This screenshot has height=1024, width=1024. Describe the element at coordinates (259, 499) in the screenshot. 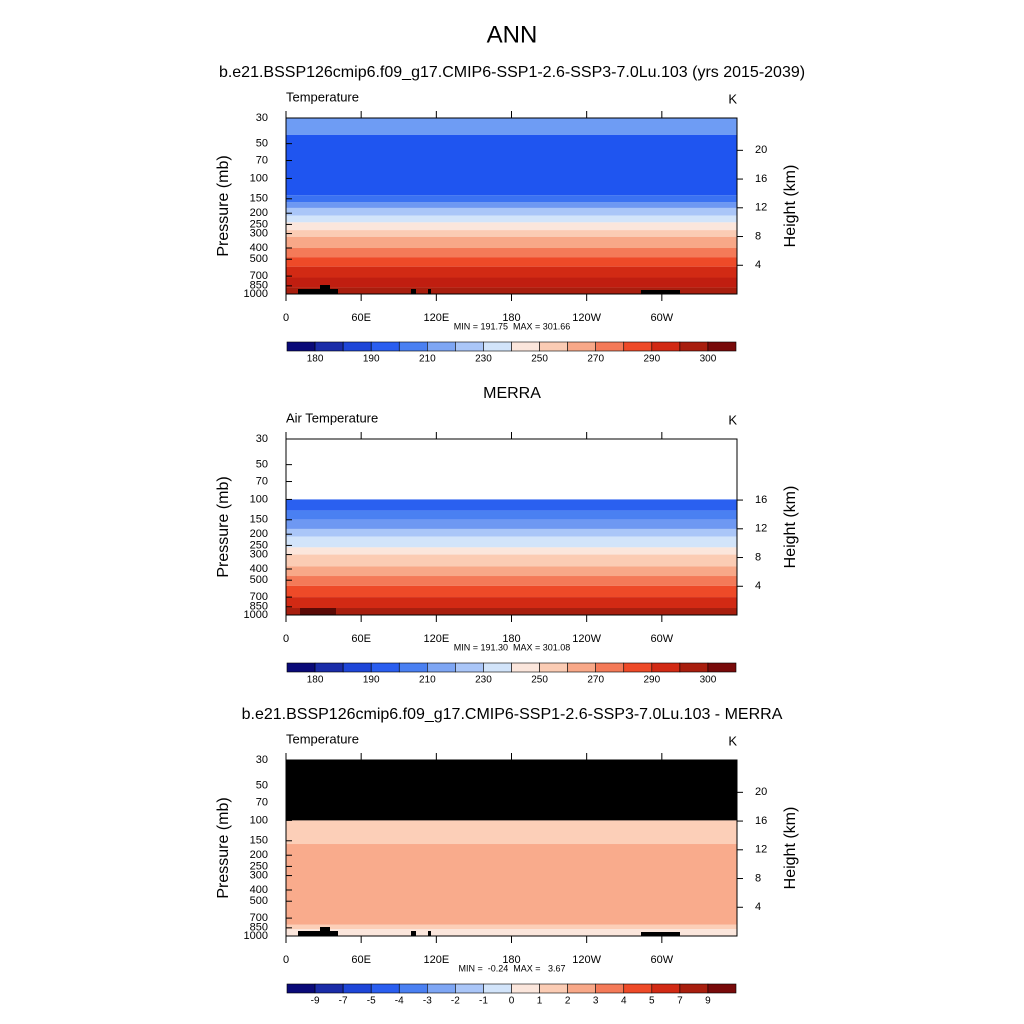

I see `y-tick-label: 100` at that location.